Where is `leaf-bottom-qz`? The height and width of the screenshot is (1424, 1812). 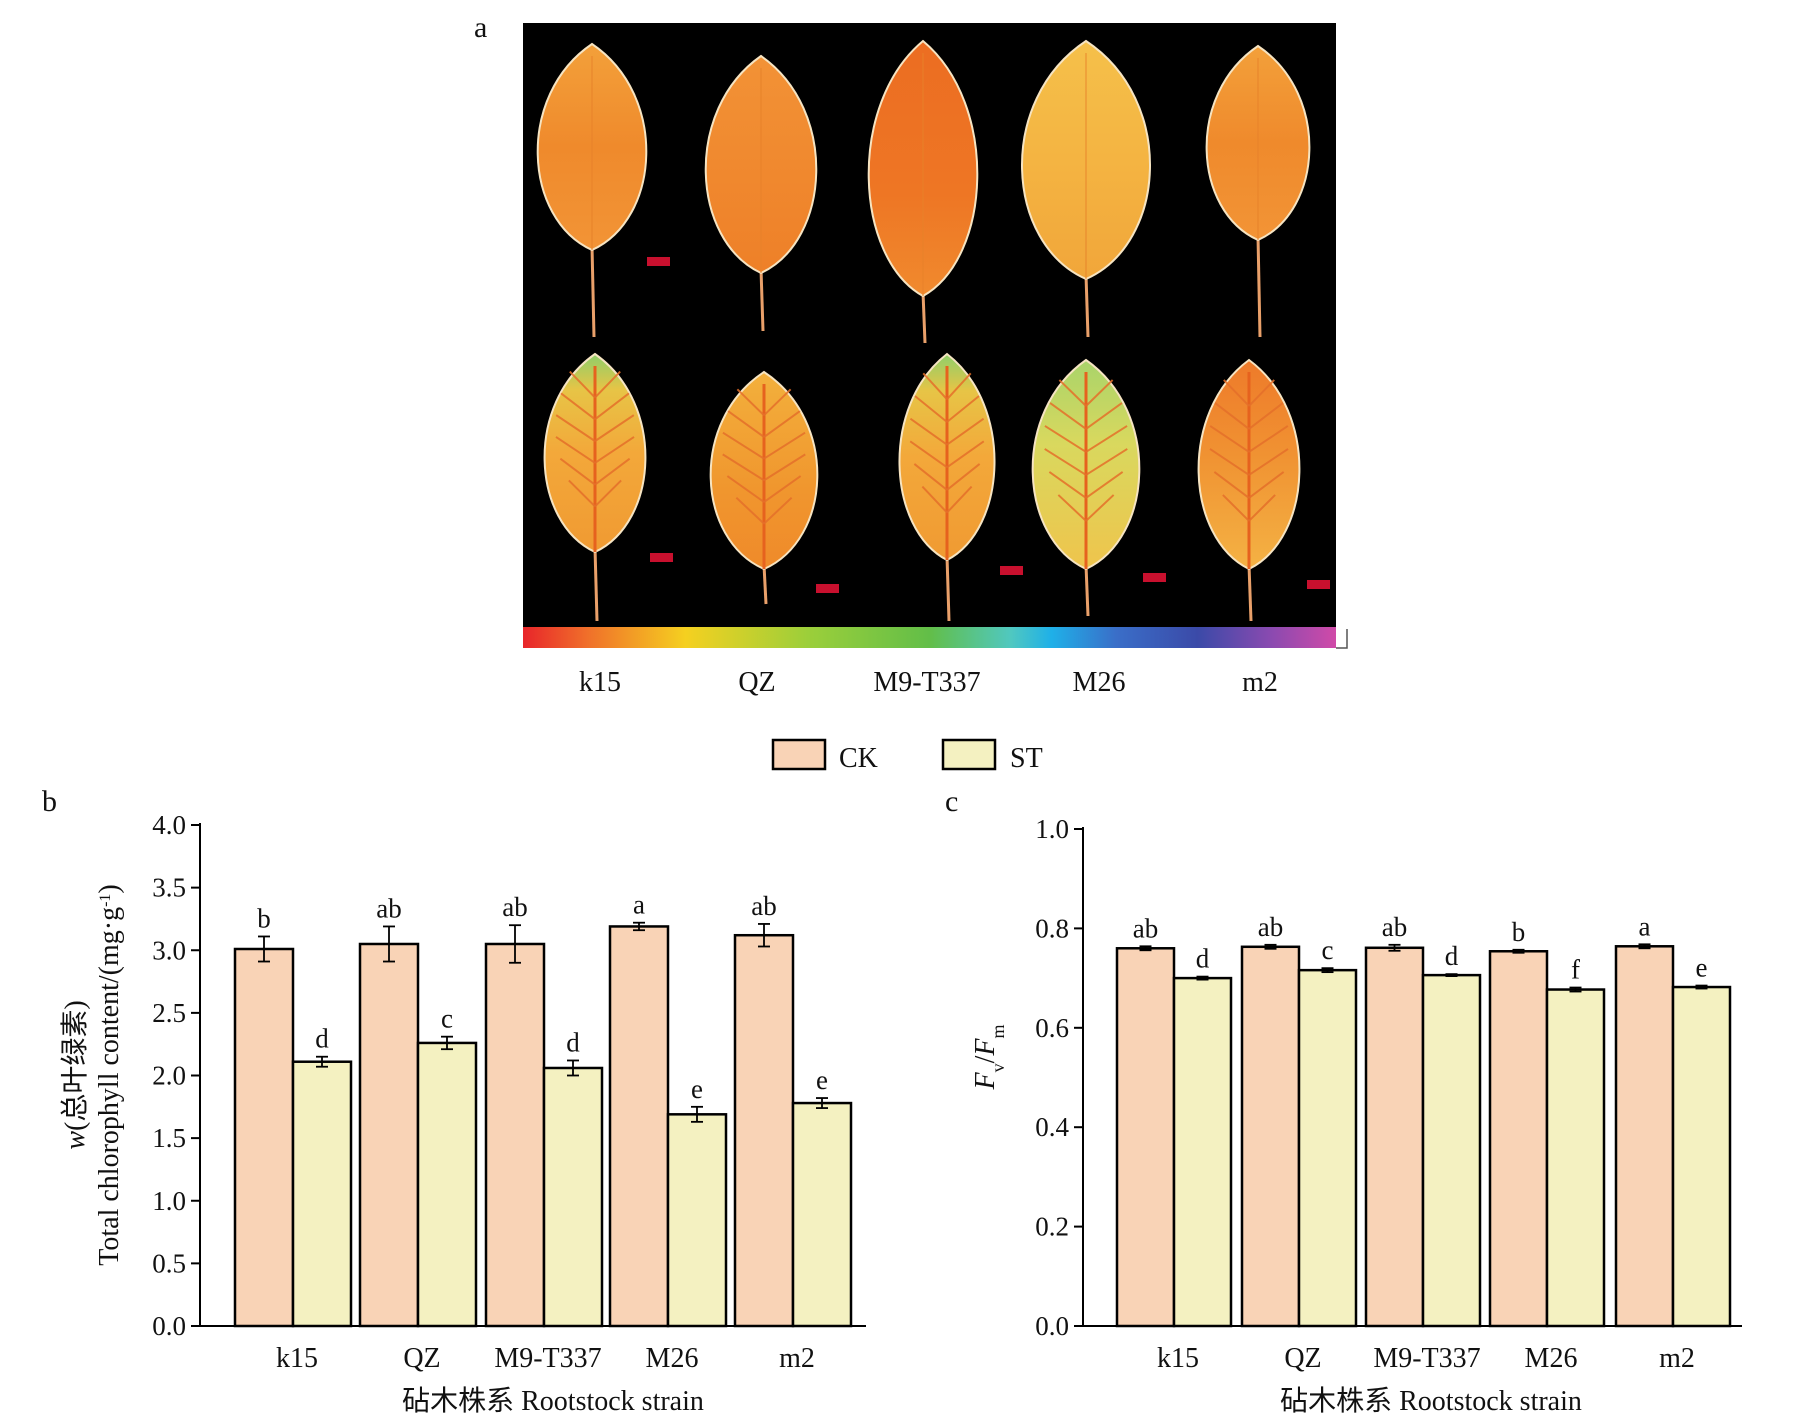 leaf-bottom-qz is located at coordinates (764, 487).